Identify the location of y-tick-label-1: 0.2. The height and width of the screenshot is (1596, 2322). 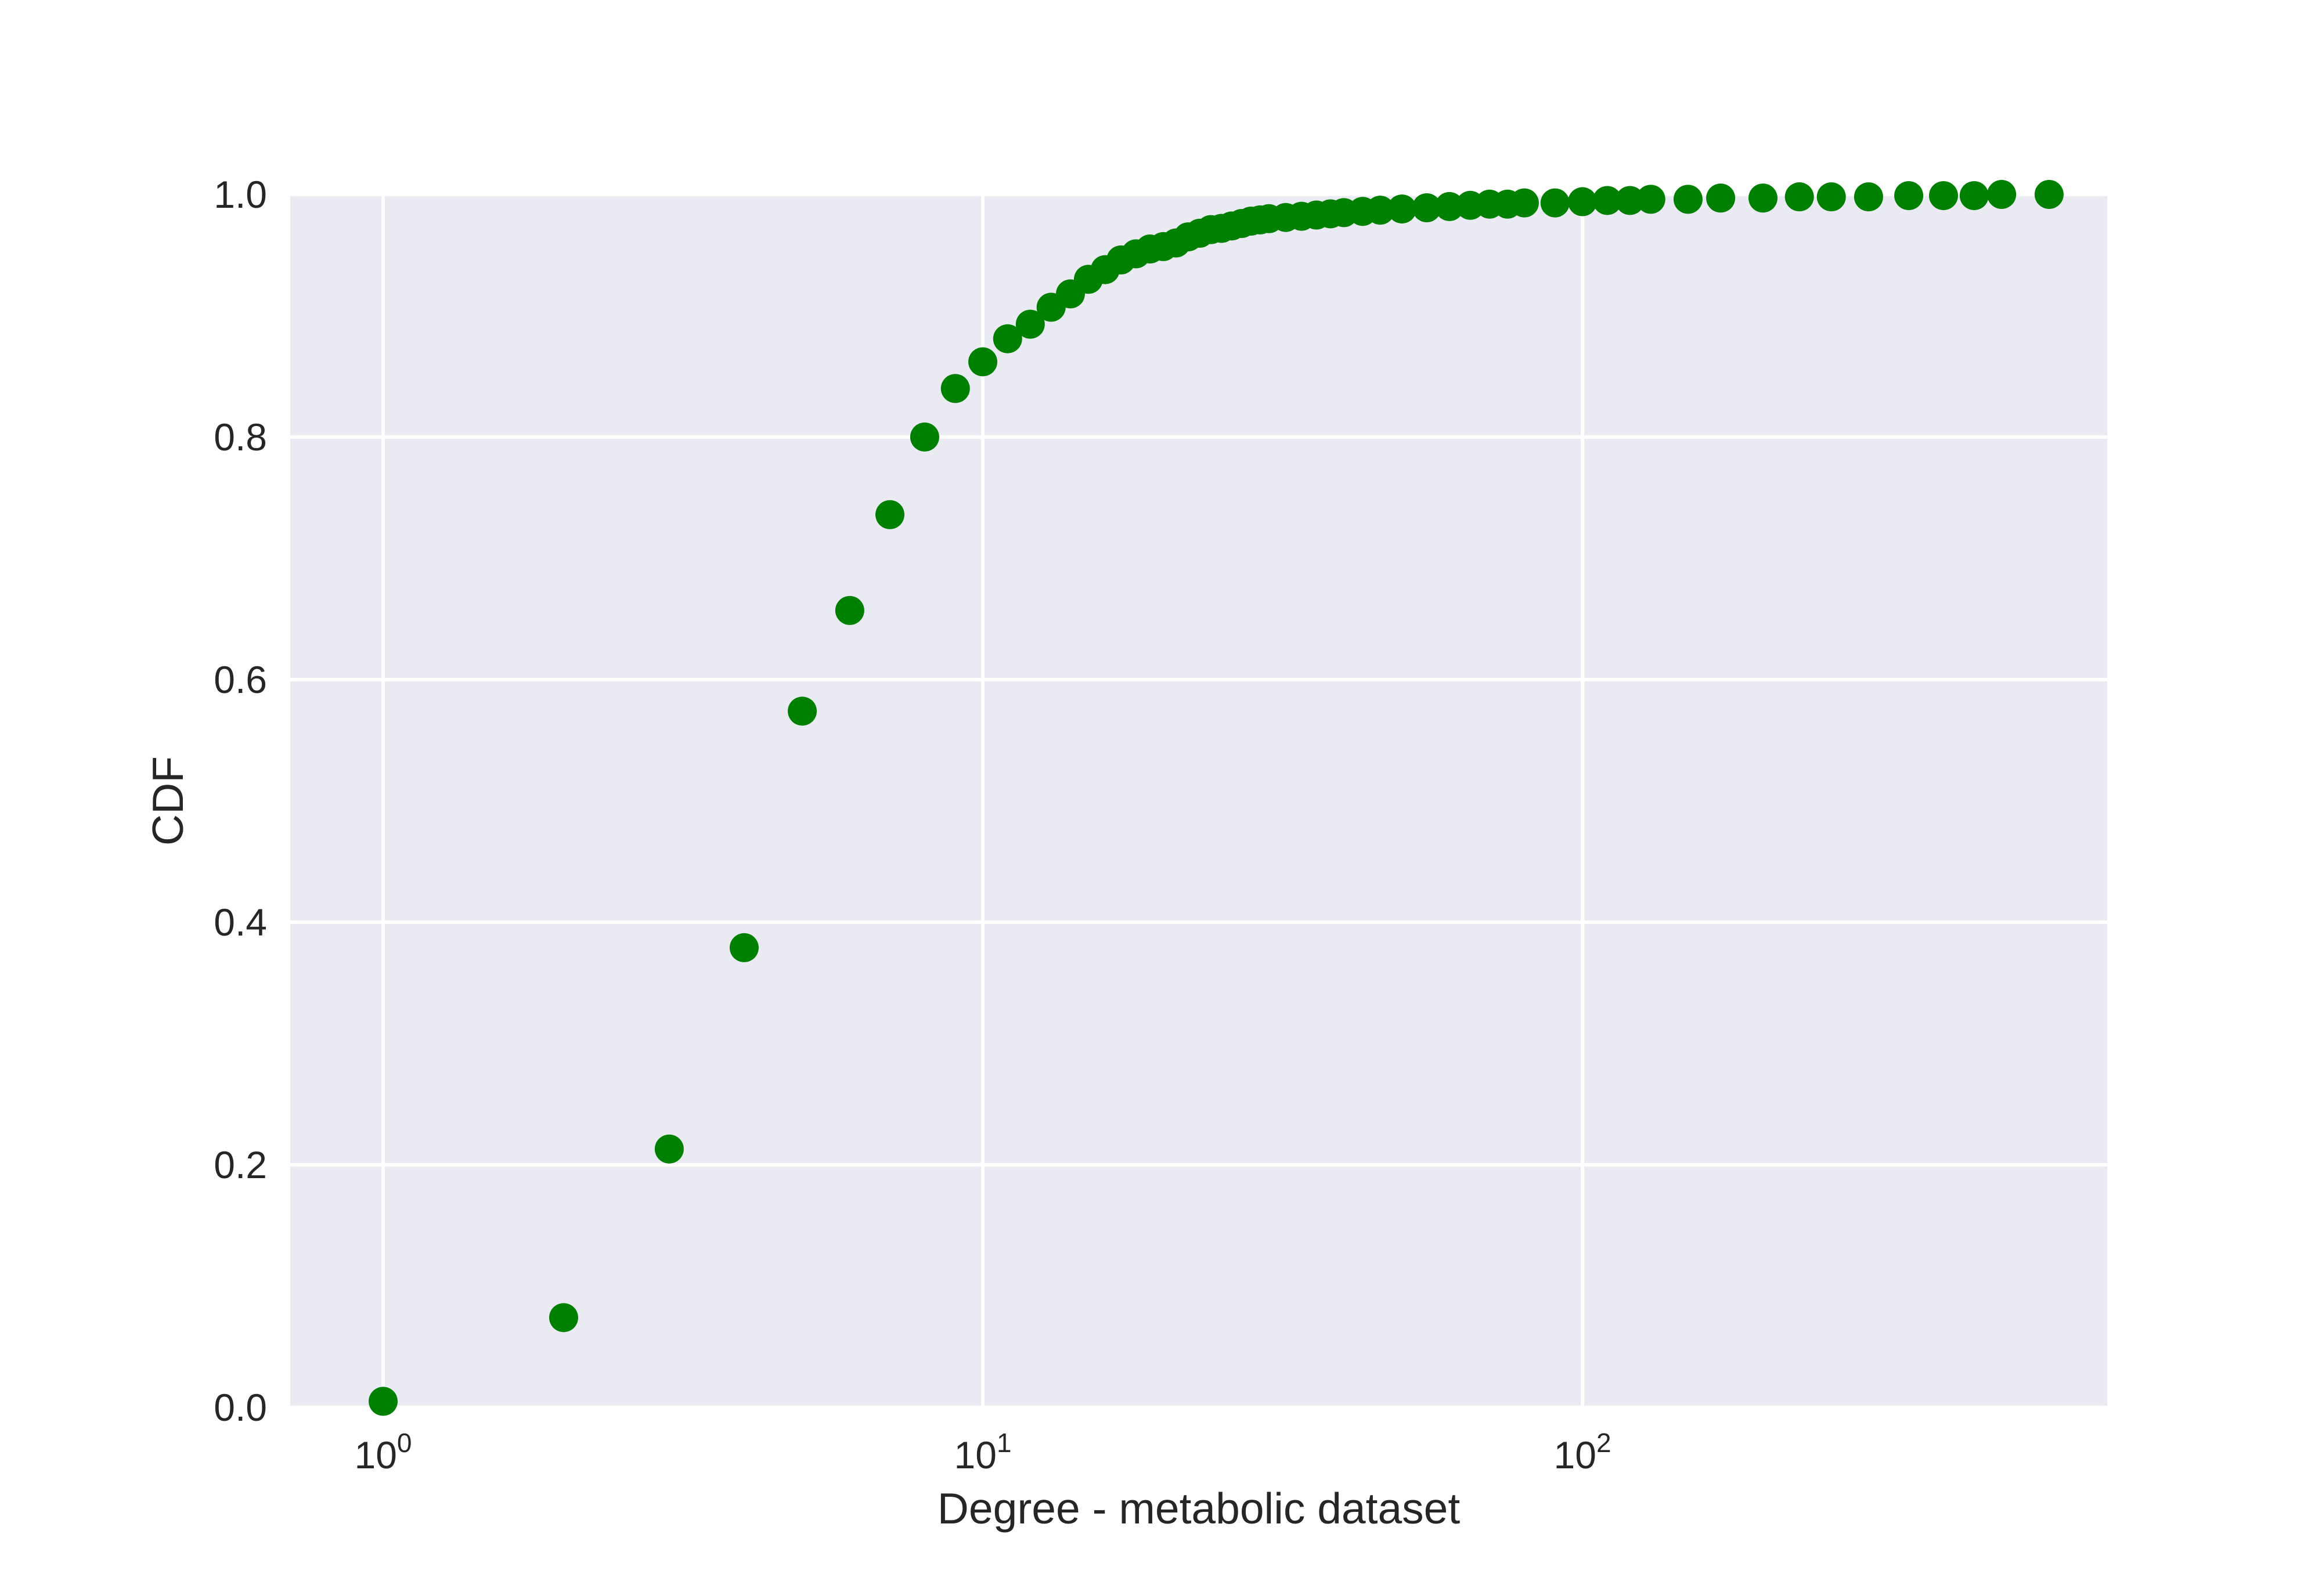
(241, 1164).